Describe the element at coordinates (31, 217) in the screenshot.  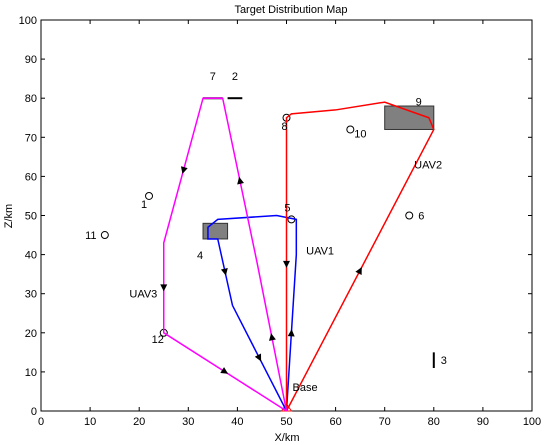
I see `y-tick-label: 50` at that location.